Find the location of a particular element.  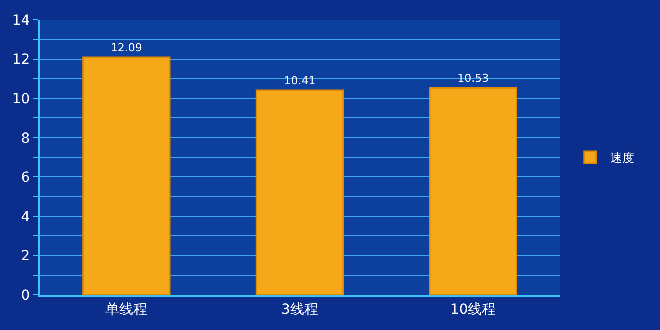

y-tick-label: 10 is located at coordinates (21, 99).